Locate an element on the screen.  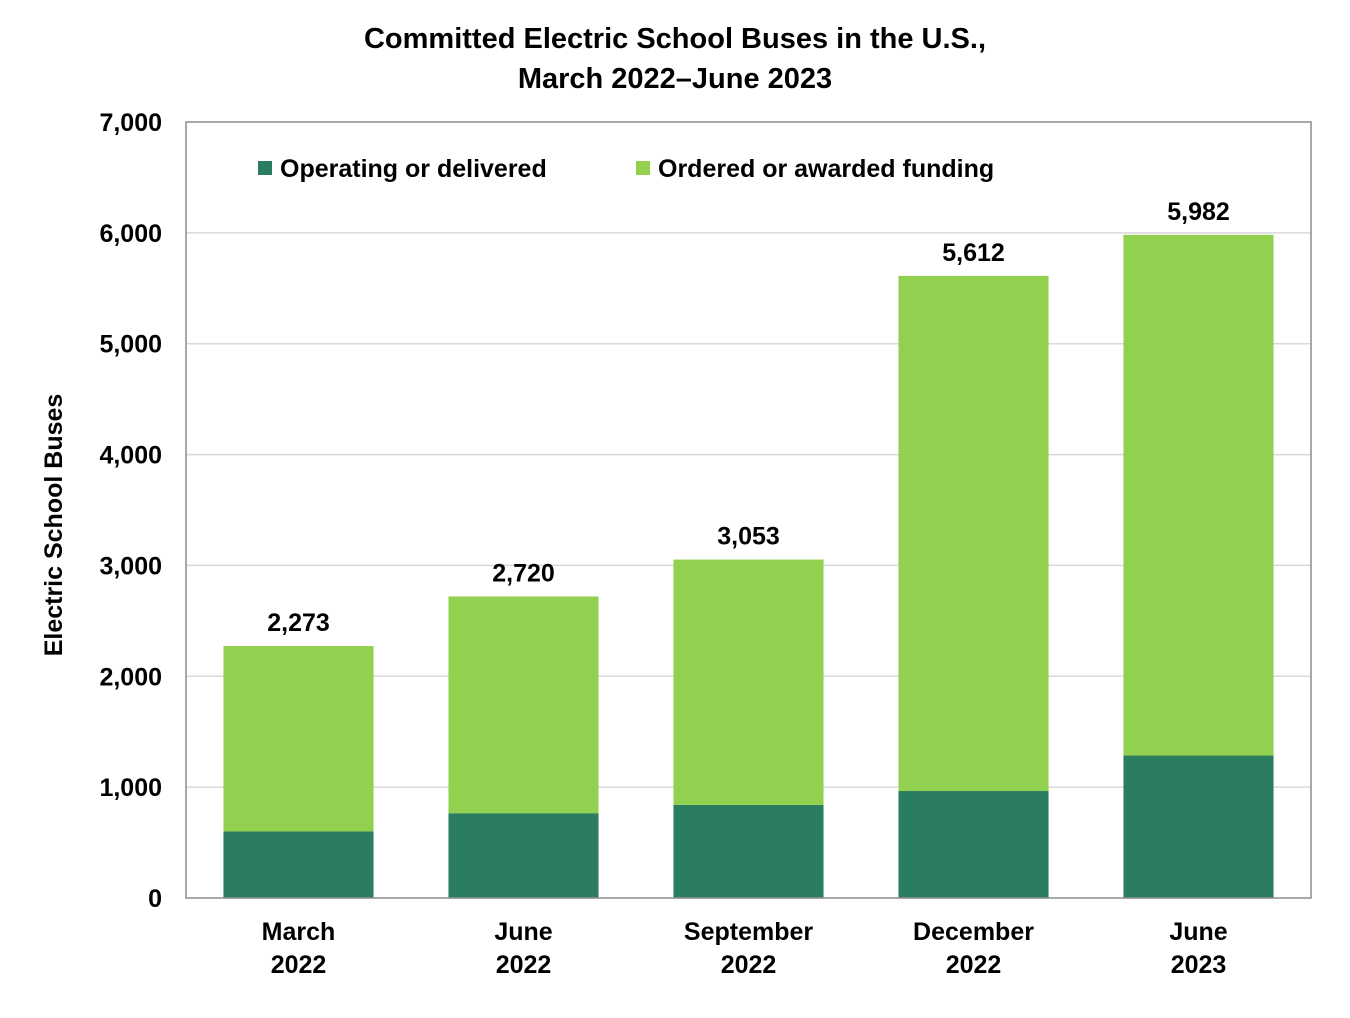
y-tick-label: 1,000 is located at coordinates (130, 788).